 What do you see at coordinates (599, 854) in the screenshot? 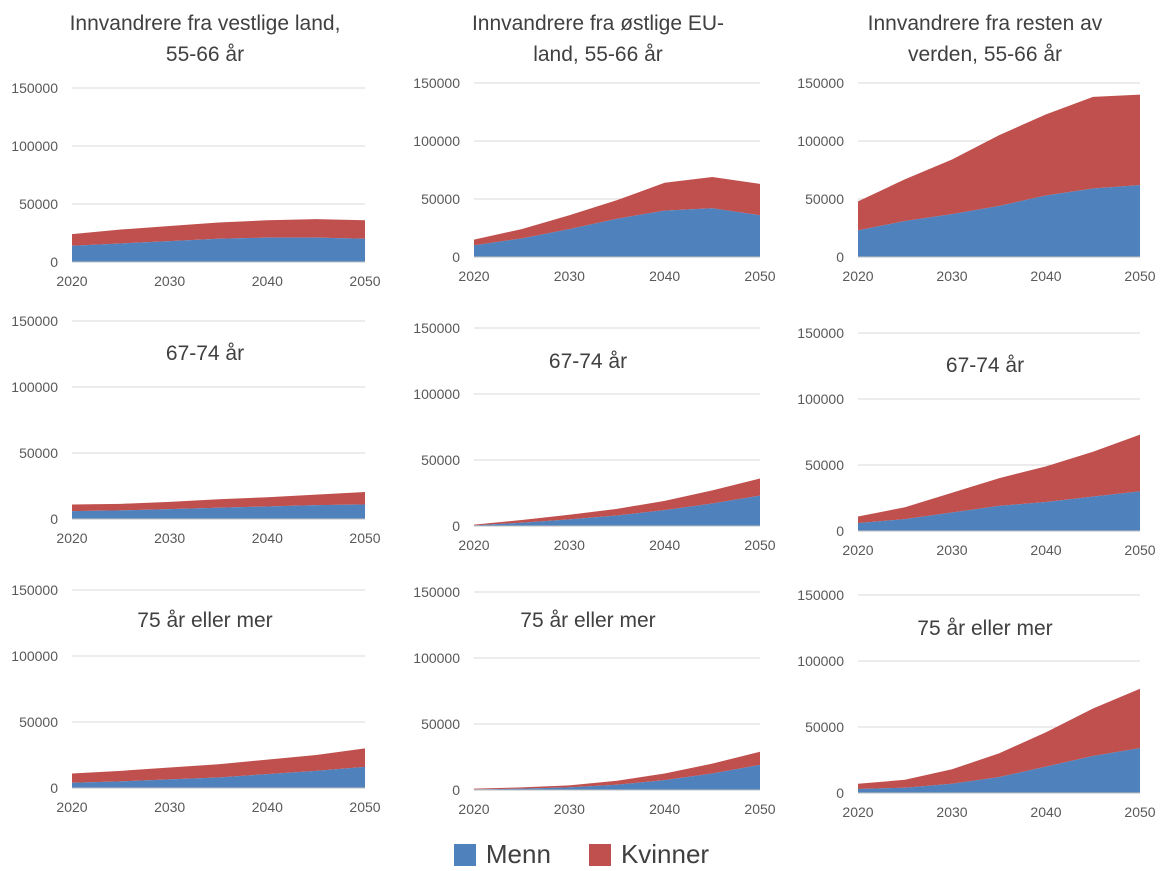
I see `legend-swatch-kvinner` at bounding box center [599, 854].